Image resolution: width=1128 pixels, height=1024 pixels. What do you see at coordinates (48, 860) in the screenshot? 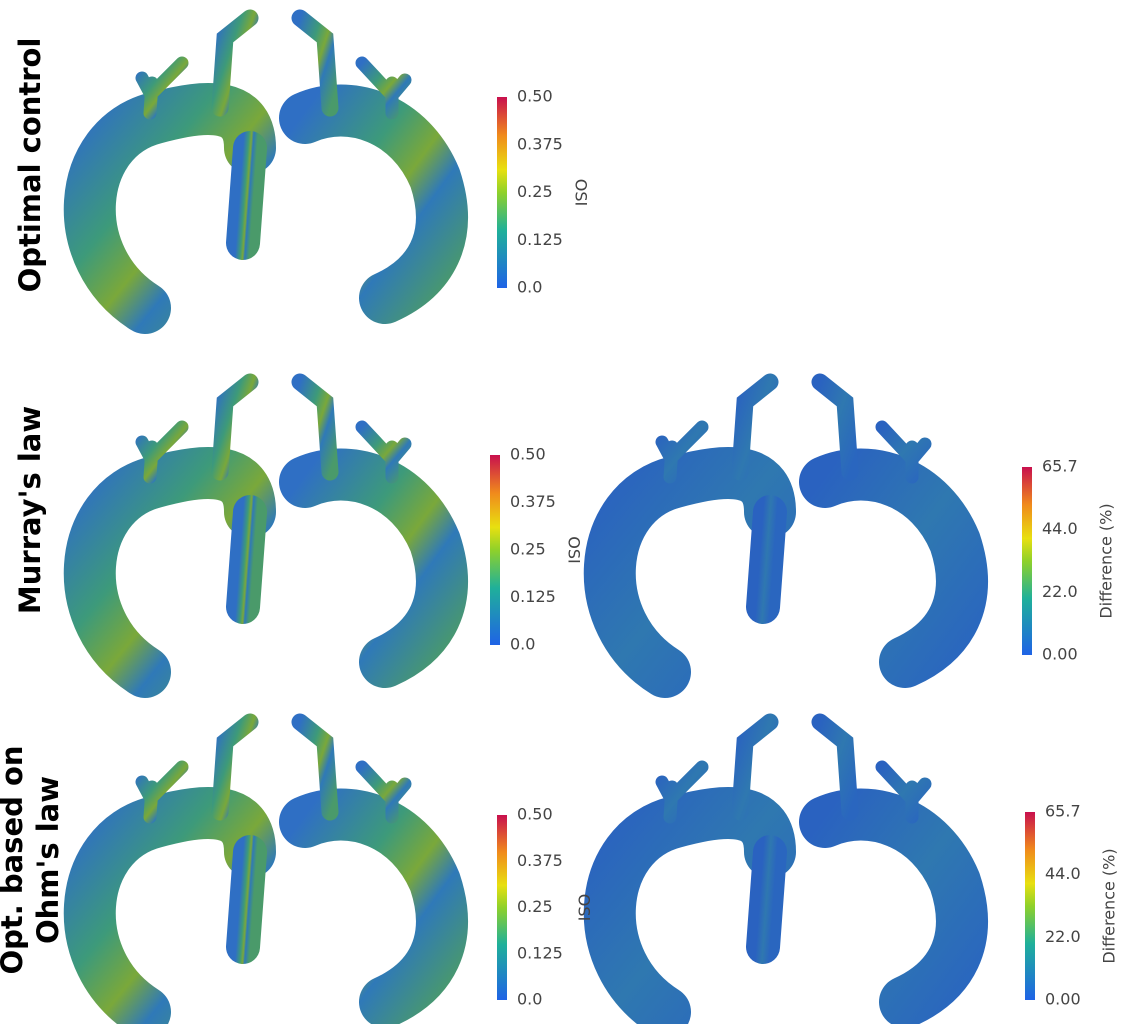
I see `row-label: Ohm's law` at bounding box center [48, 860].